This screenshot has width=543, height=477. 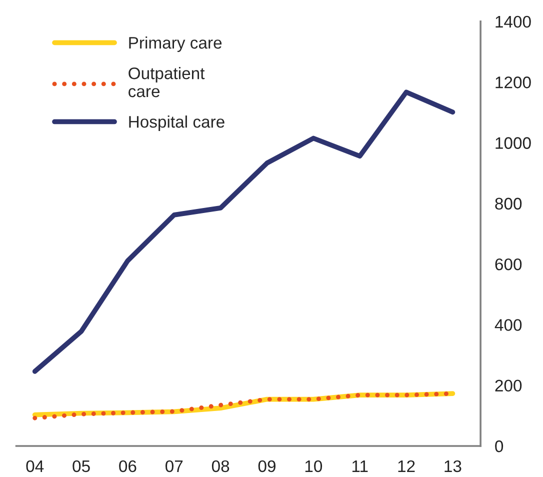 I want to click on legend-label: Hospital care, so click(x=176, y=123).